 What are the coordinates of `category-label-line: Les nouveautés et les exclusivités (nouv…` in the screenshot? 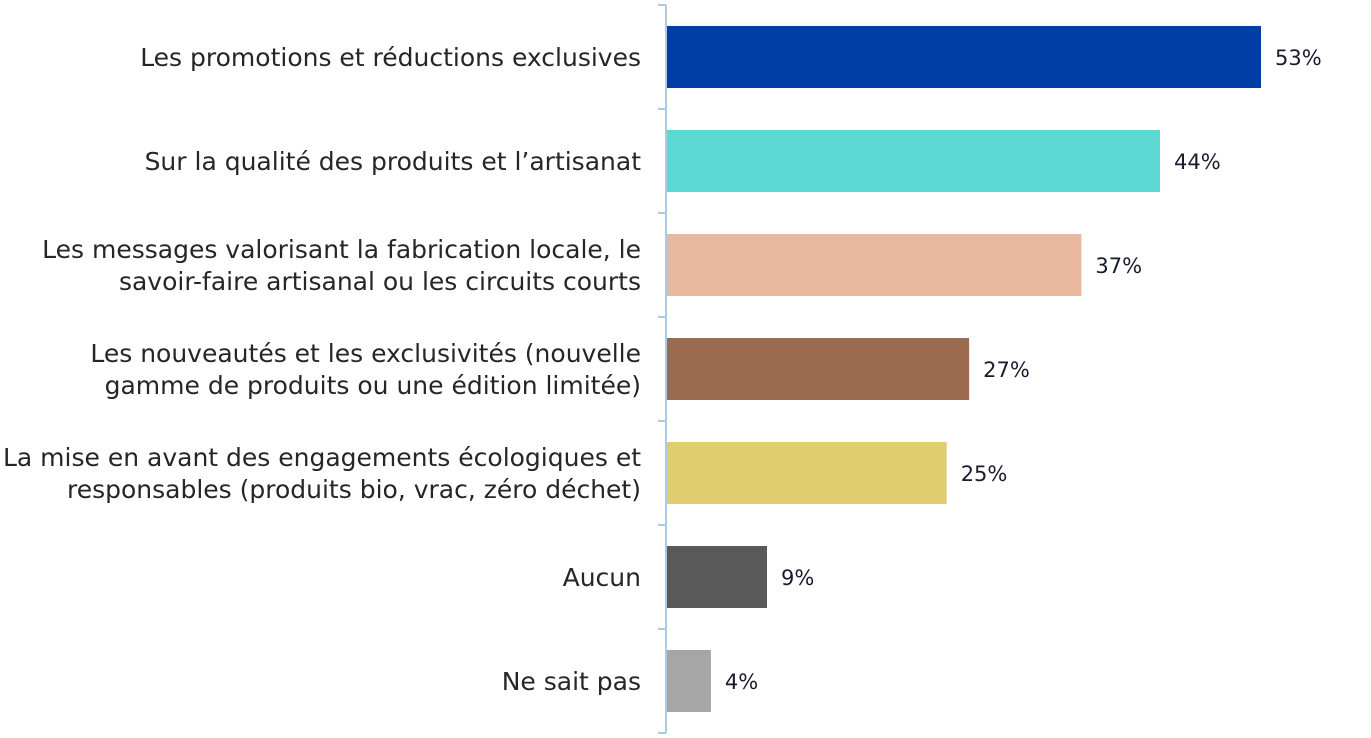 It's located at (365, 353).